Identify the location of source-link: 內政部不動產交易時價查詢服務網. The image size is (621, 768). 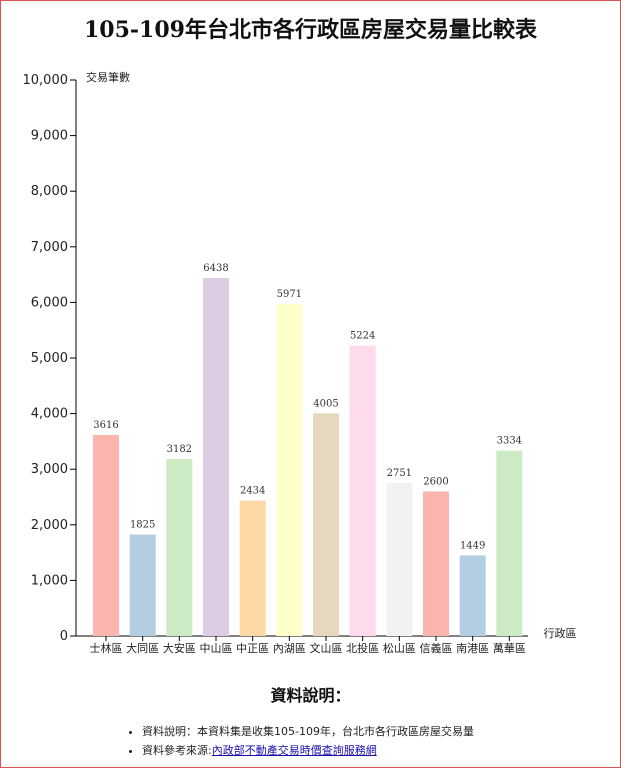
(294, 750).